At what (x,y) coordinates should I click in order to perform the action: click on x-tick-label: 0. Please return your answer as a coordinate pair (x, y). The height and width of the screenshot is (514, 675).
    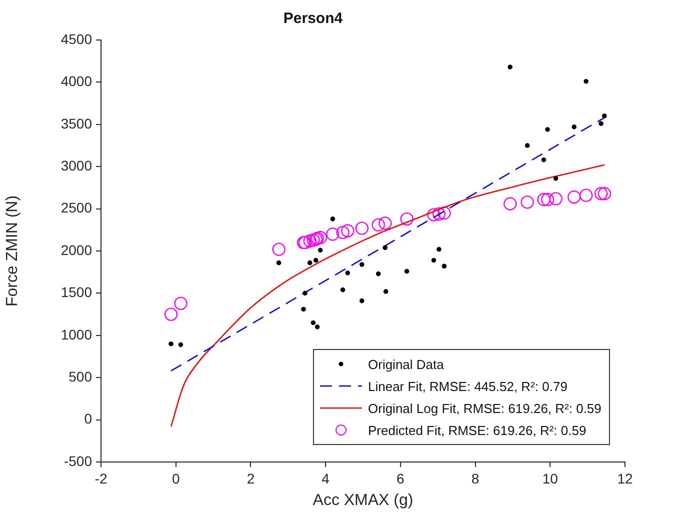
    Looking at the image, I should click on (176, 478).